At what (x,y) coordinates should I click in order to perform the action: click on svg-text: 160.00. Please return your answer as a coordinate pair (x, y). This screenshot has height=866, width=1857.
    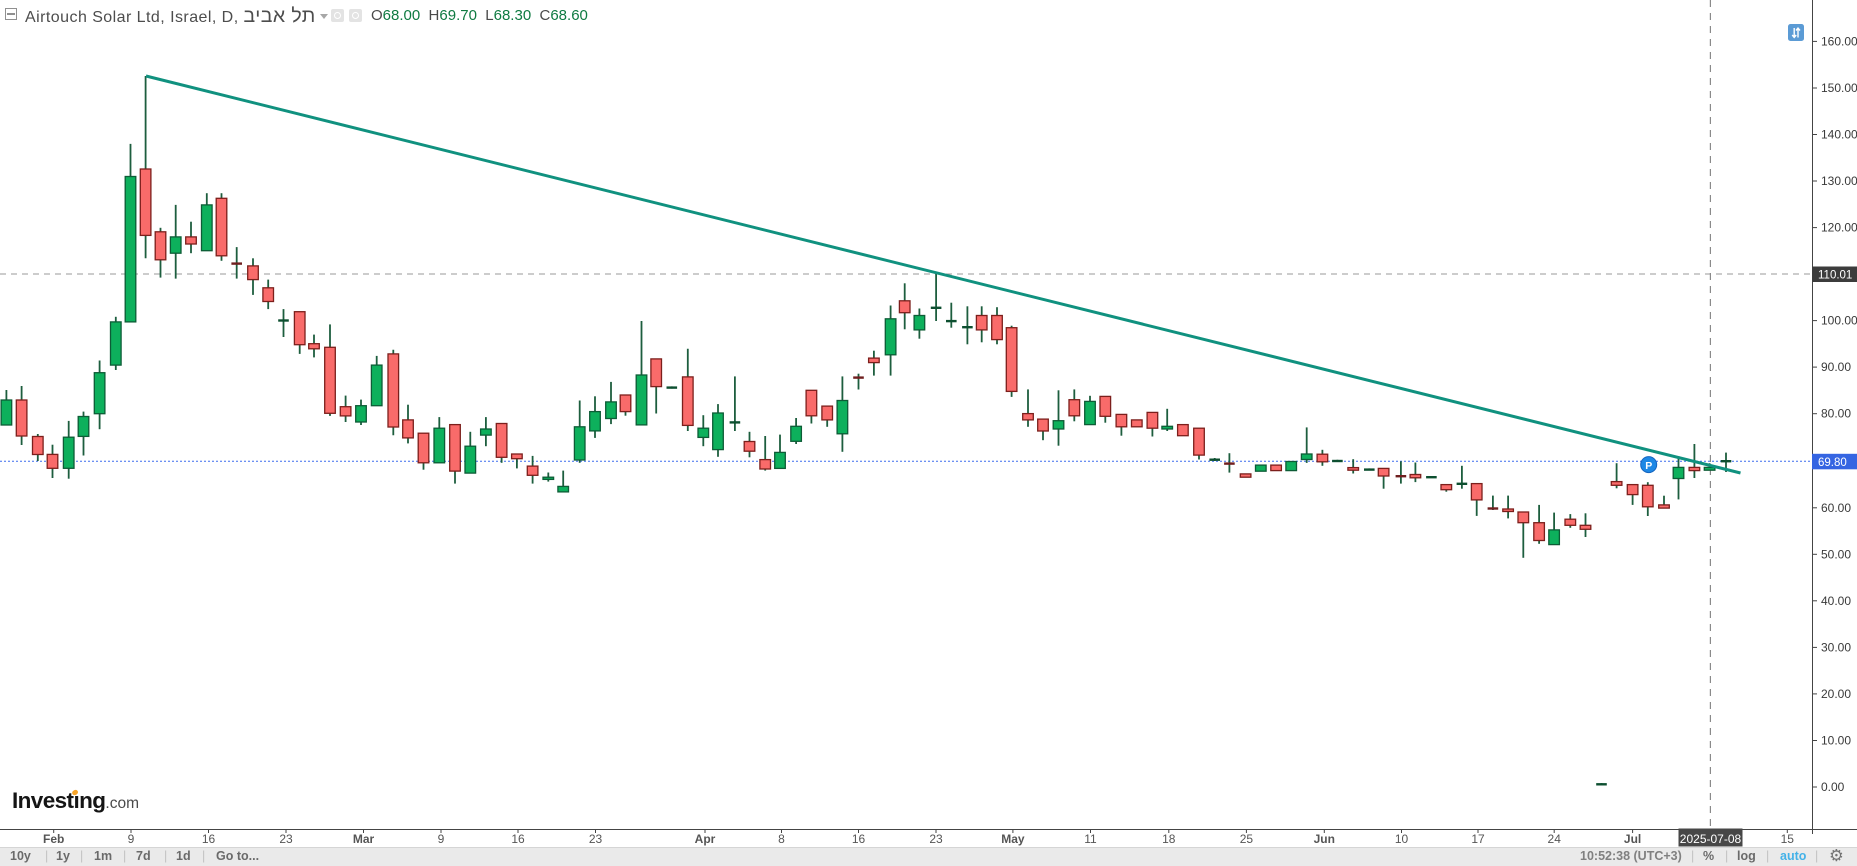
    Looking at the image, I should click on (1839, 41).